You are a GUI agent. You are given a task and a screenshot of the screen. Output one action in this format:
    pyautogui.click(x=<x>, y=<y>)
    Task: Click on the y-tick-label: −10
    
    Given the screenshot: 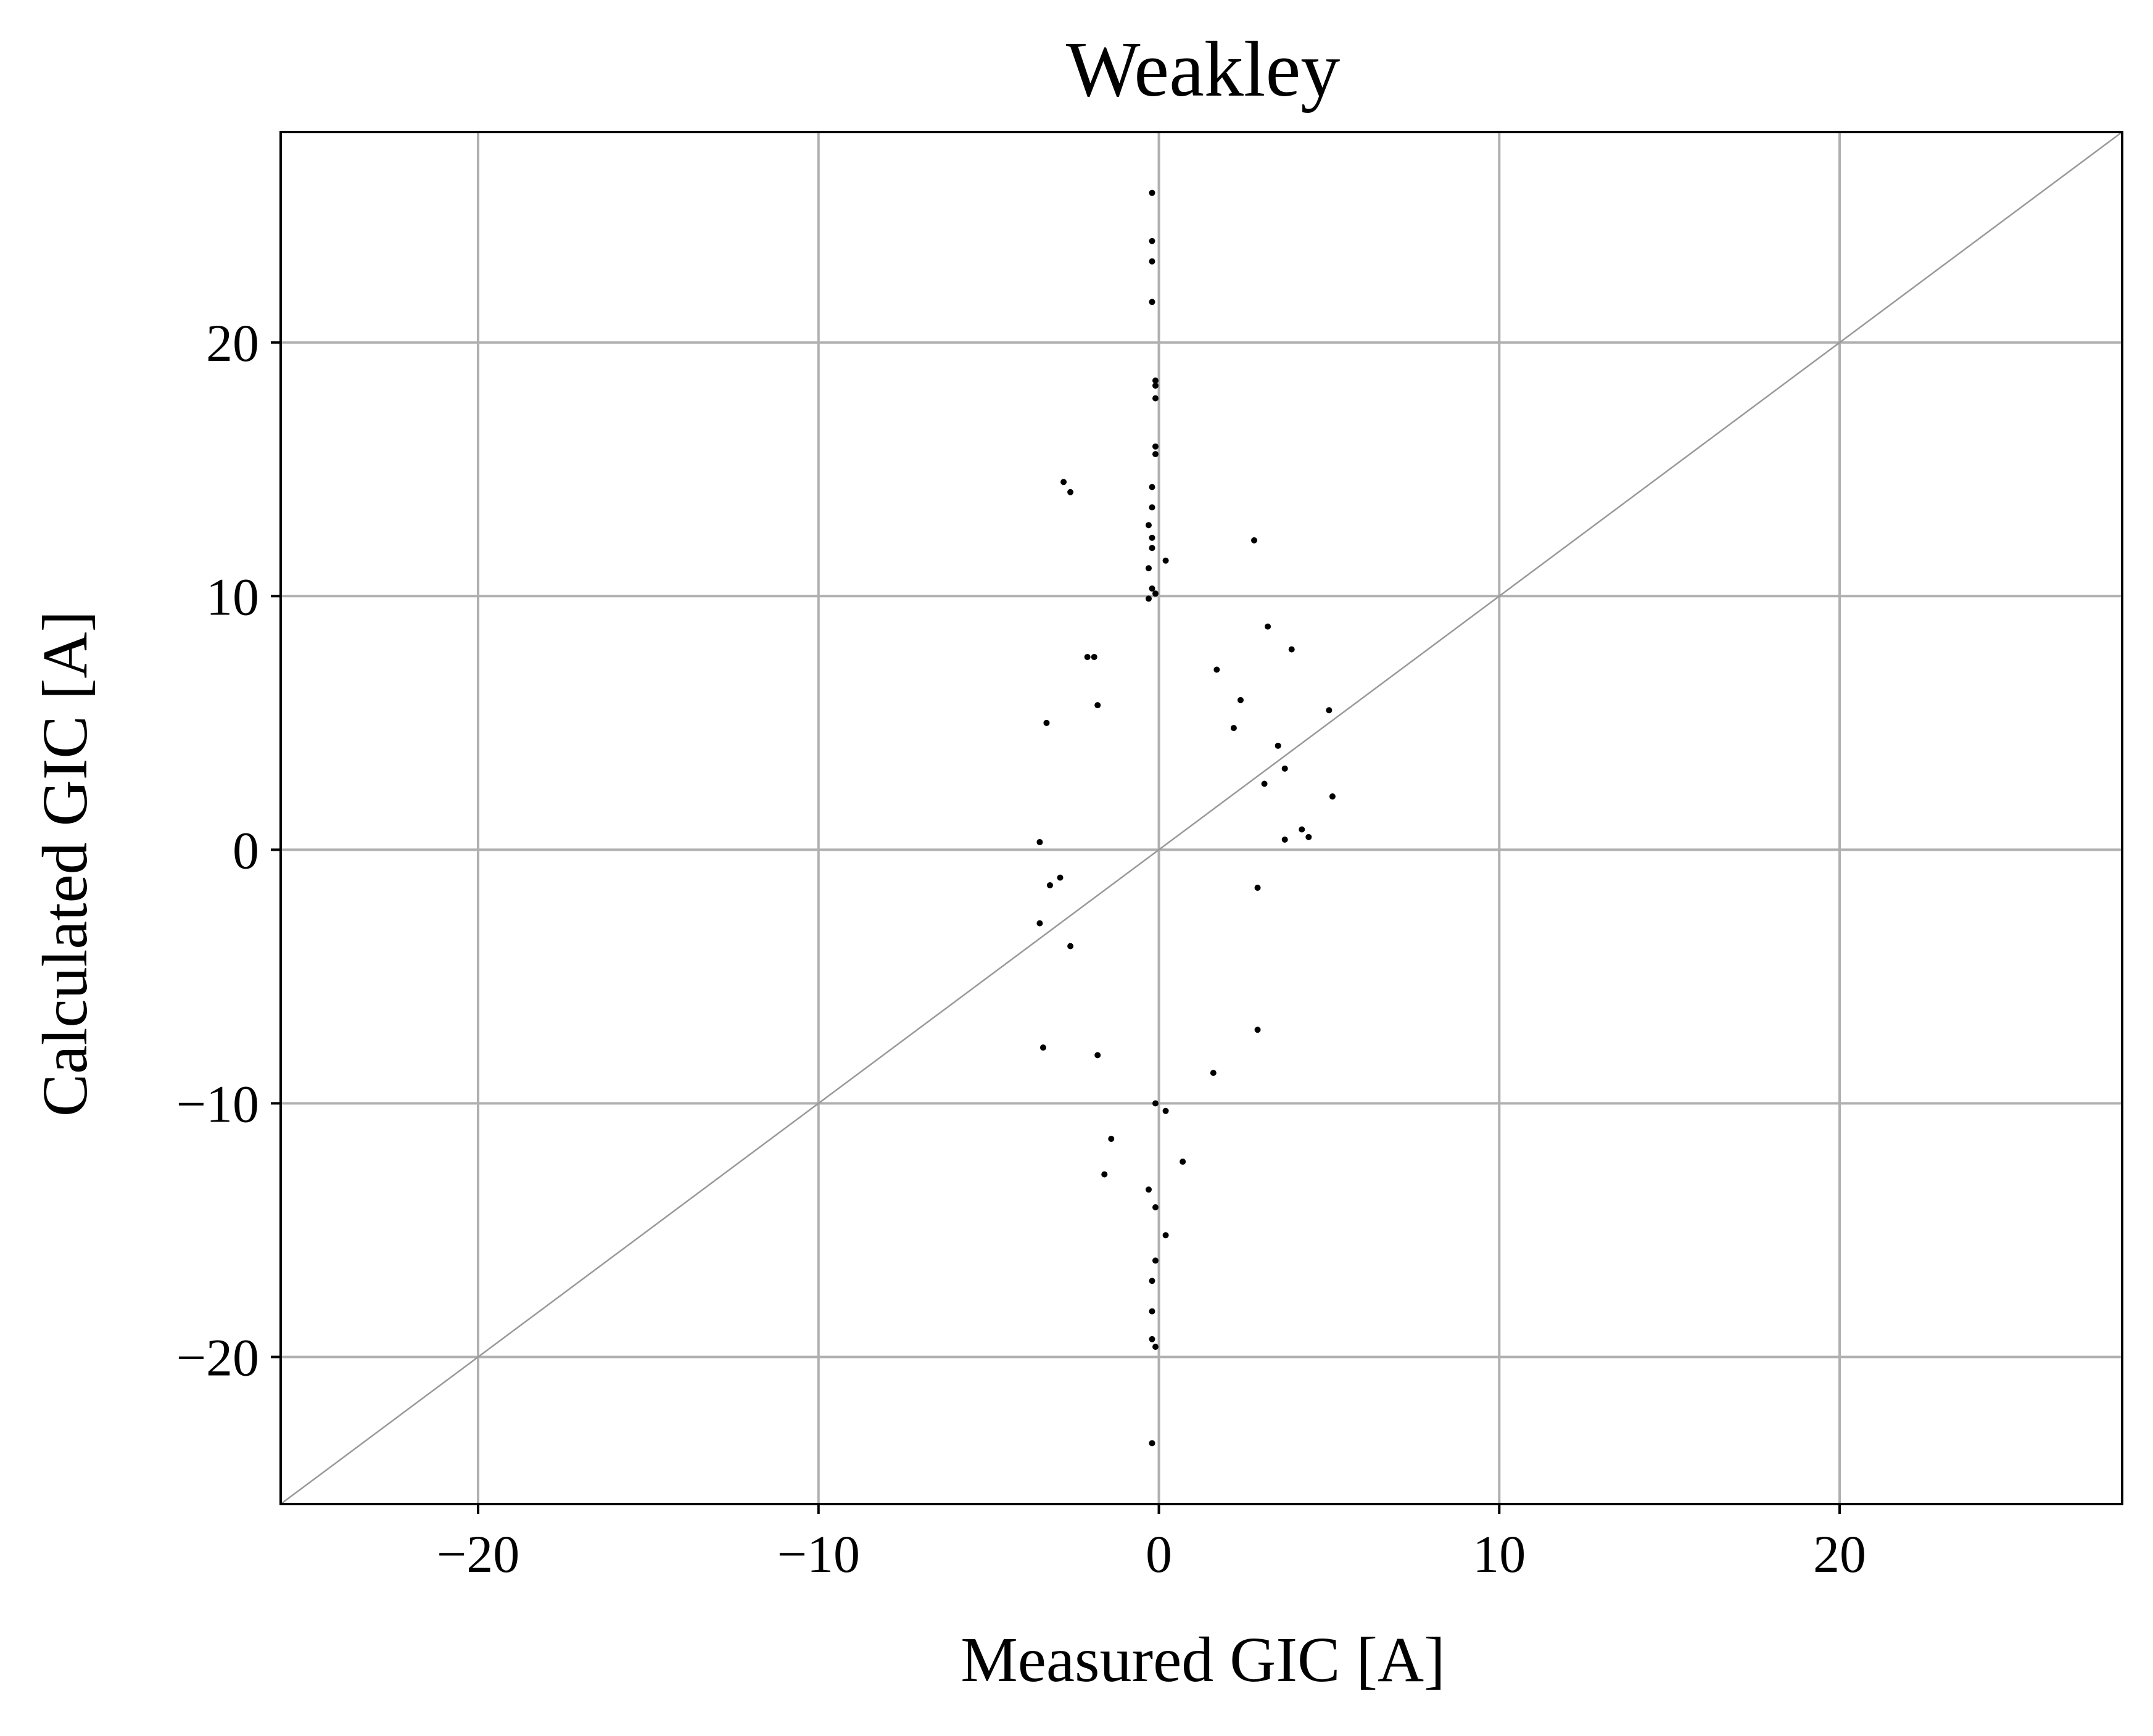 What is the action you would take?
    pyautogui.click(x=217, y=1103)
    